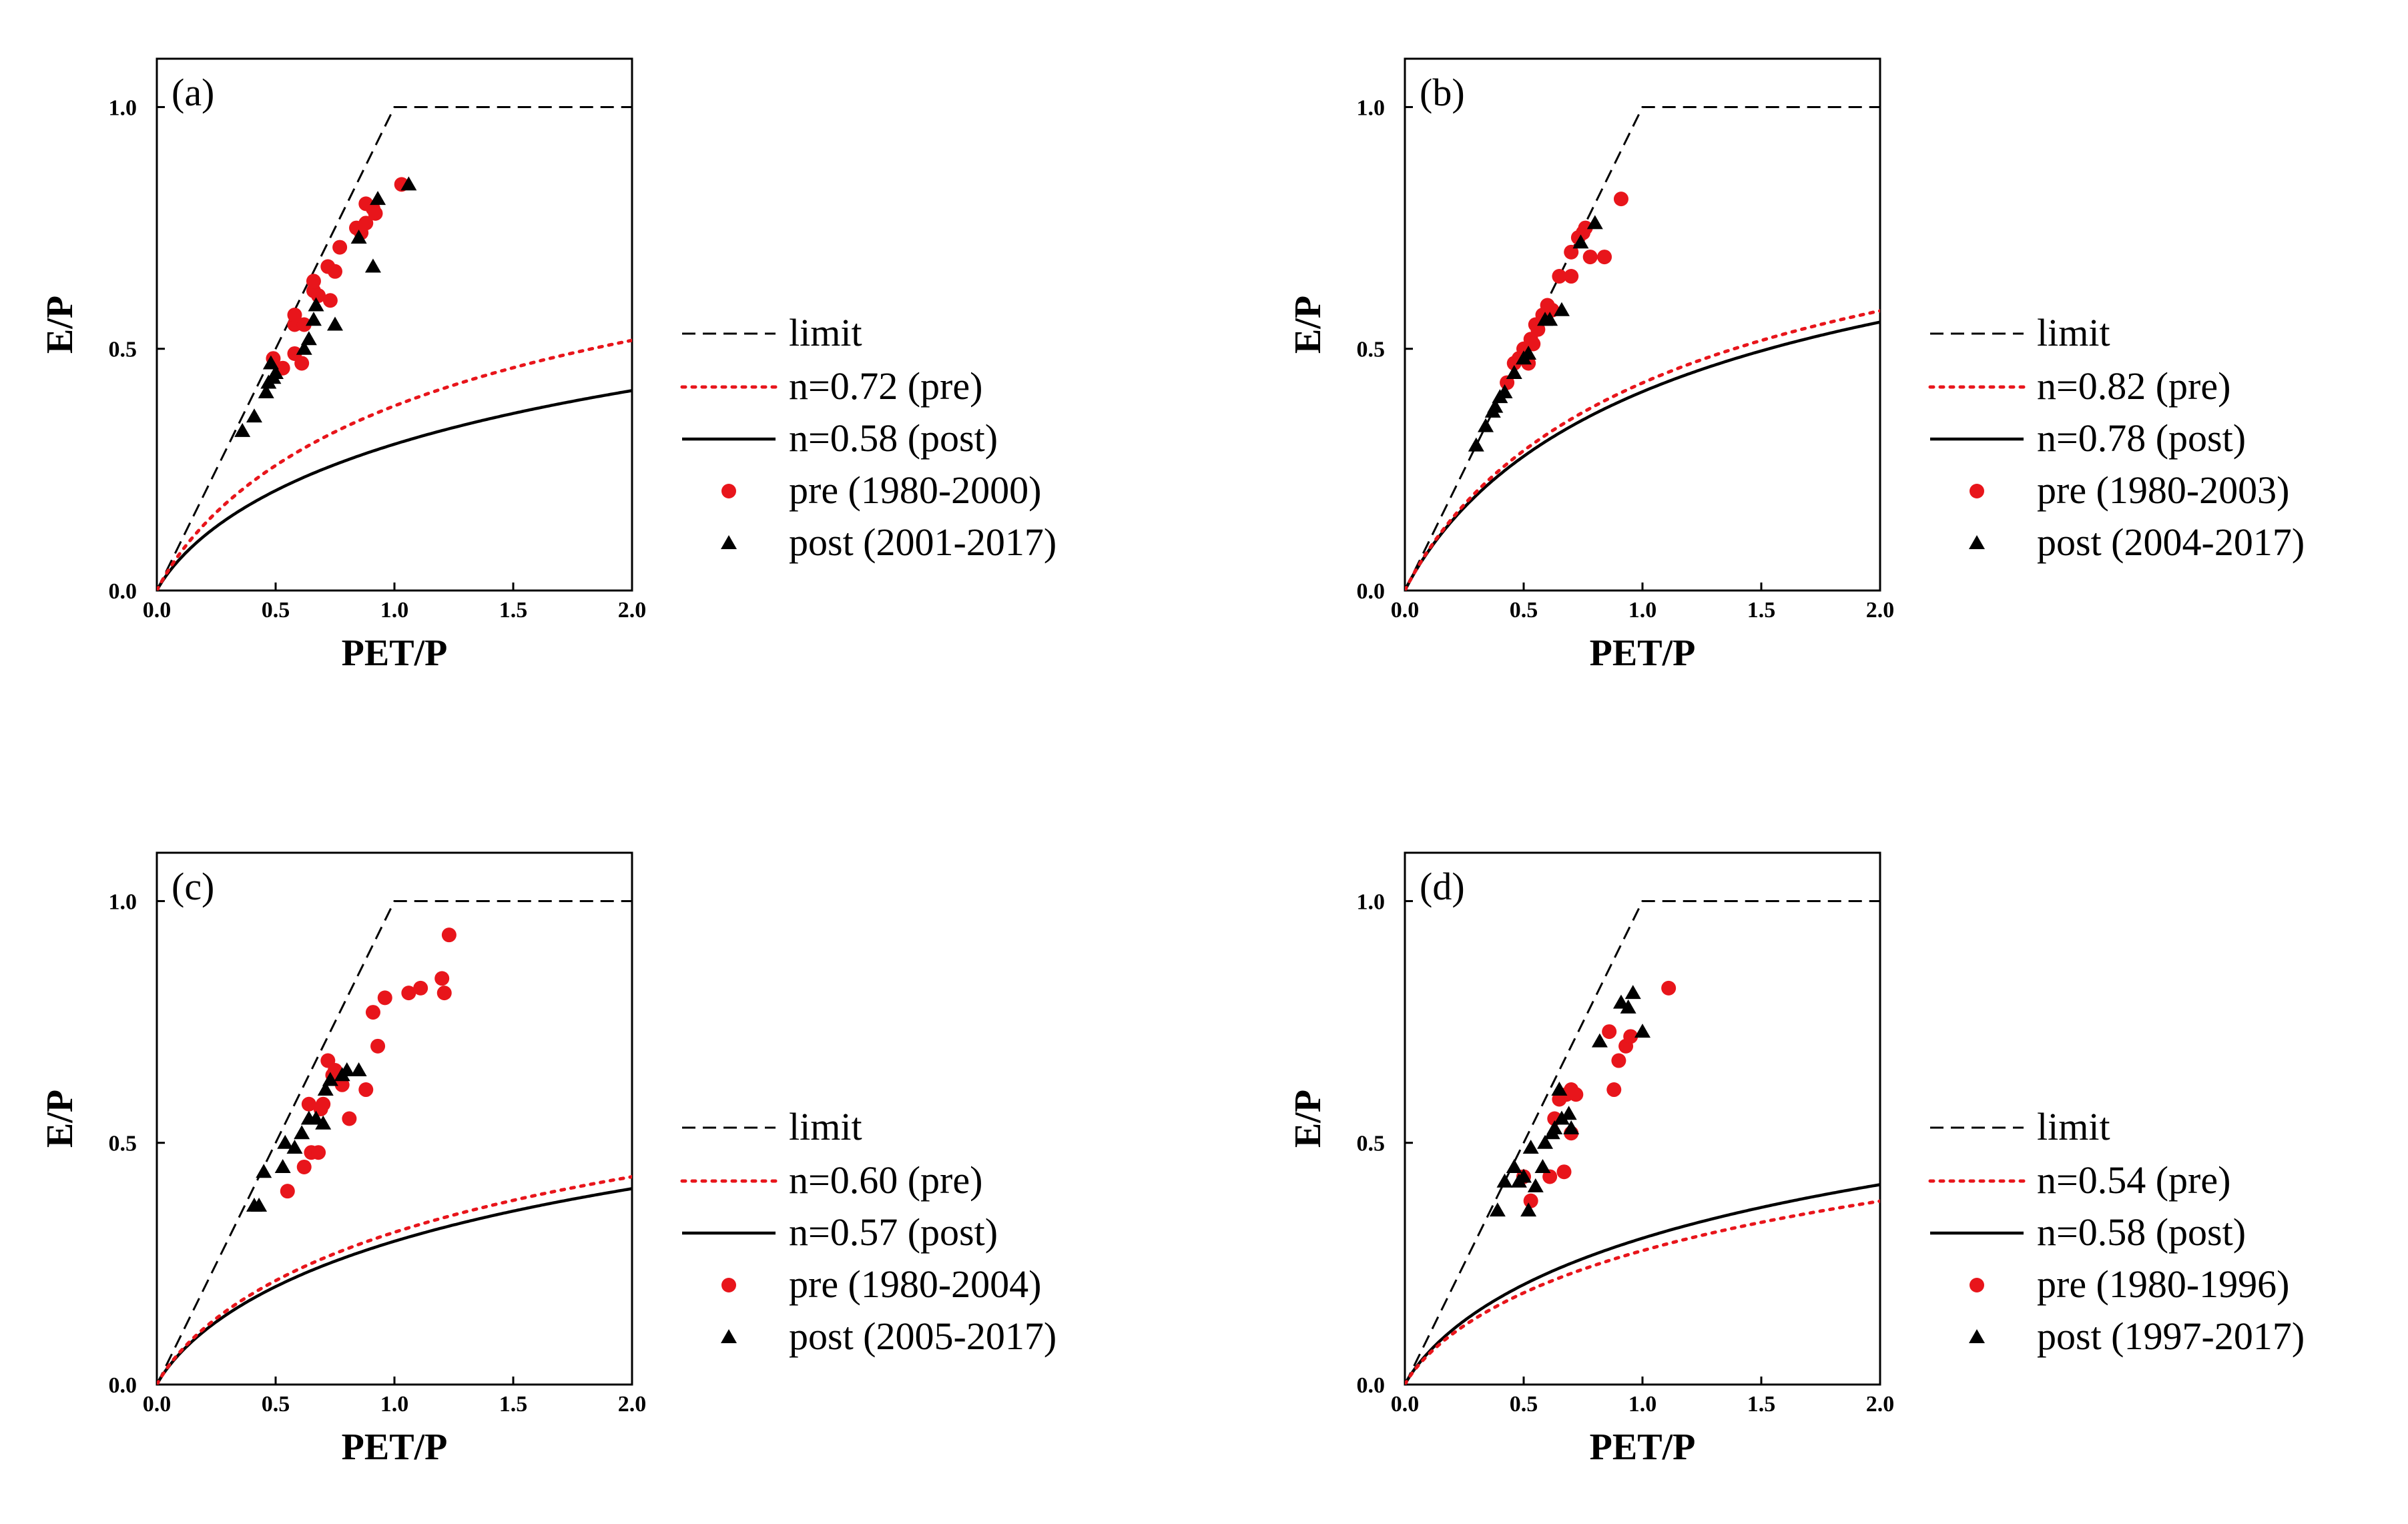 This screenshot has width=2408, height=1524. I want to click on legend-label-post-curve: n=0.58 (post), so click(893, 438).